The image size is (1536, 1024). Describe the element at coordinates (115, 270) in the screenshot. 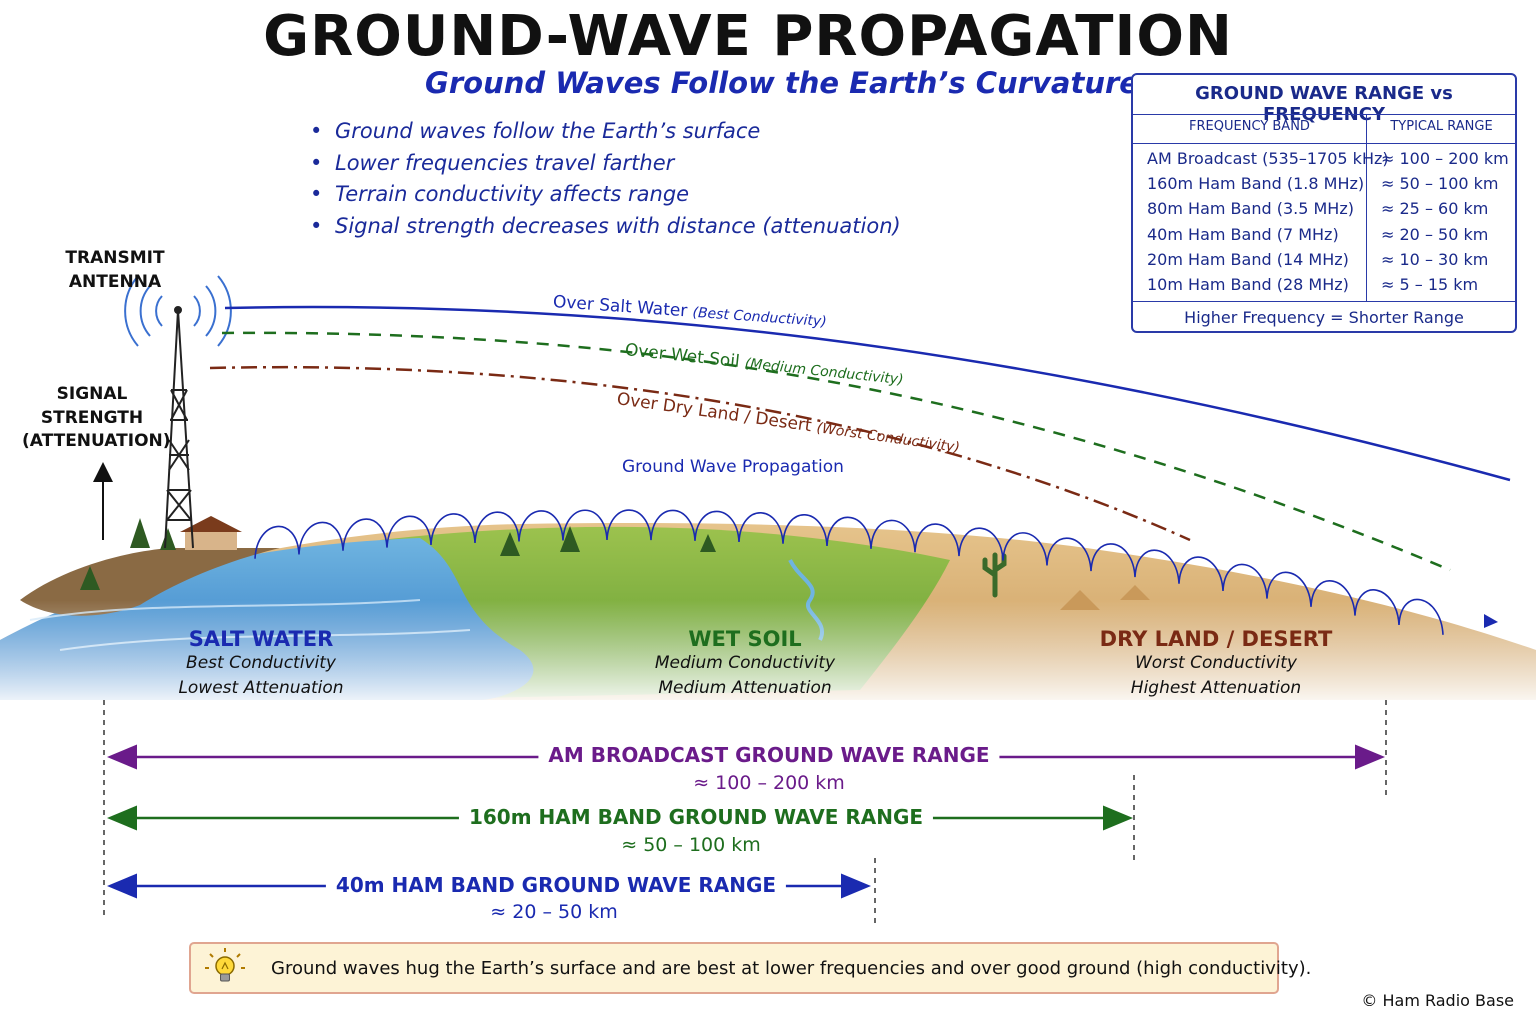

I see `antenna-label: TRANSMIT ANTENNA` at that location.